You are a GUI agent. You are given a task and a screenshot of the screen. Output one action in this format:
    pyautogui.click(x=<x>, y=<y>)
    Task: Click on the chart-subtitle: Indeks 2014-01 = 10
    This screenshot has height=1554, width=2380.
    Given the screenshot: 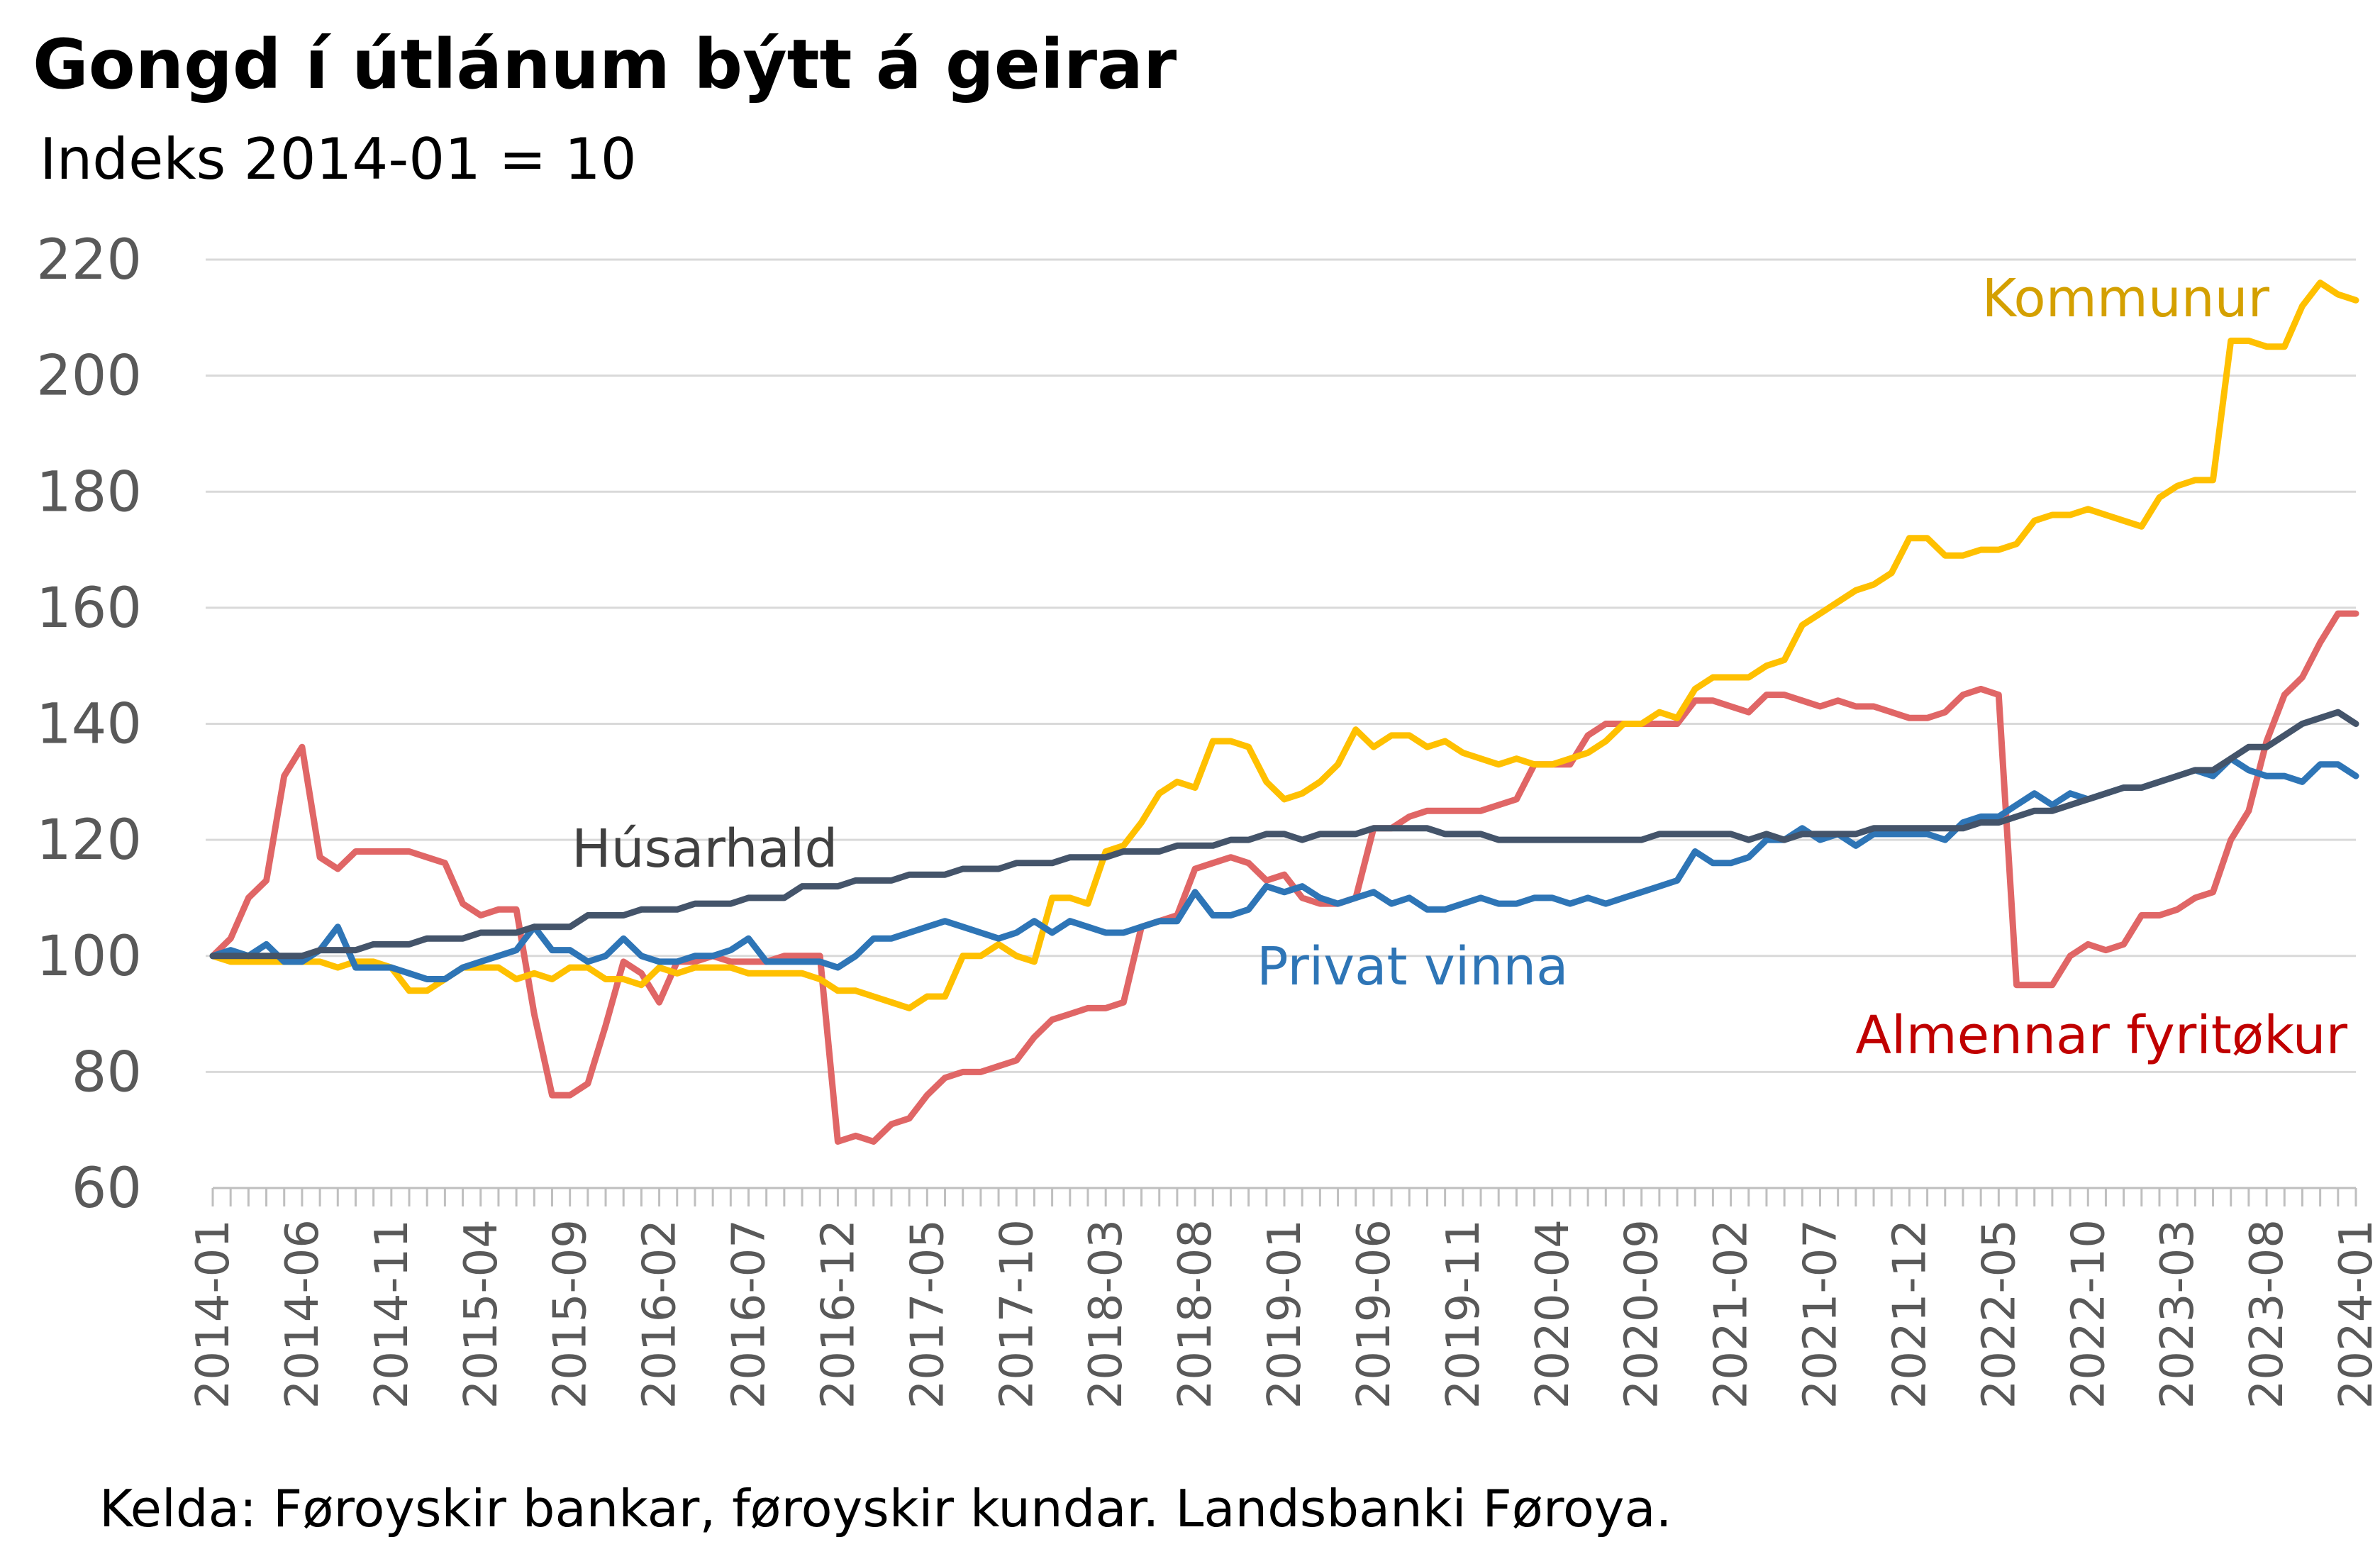 What is the action you would take?
    pyautogui.click(x=339, y=159)
    